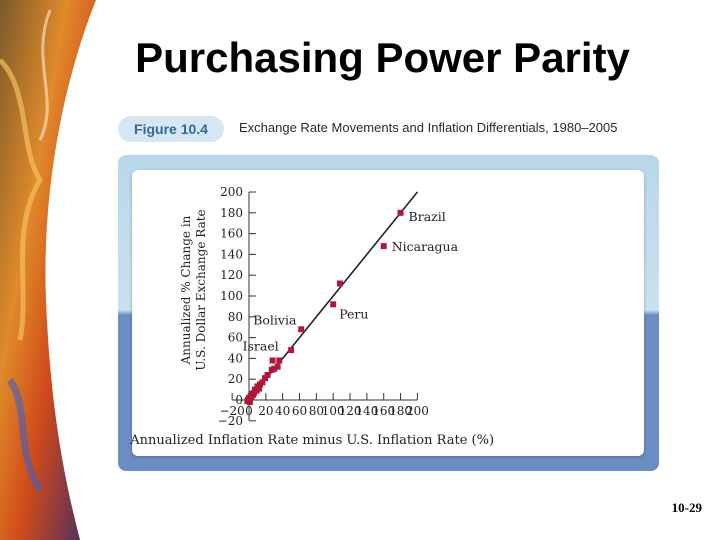 Image resolution: width=720 pixels, height=540 pixels. What do you see at coordinates (235, 379) in the screenshot?
I see `y-tick-label: 20` at bounding box center [235, 379].